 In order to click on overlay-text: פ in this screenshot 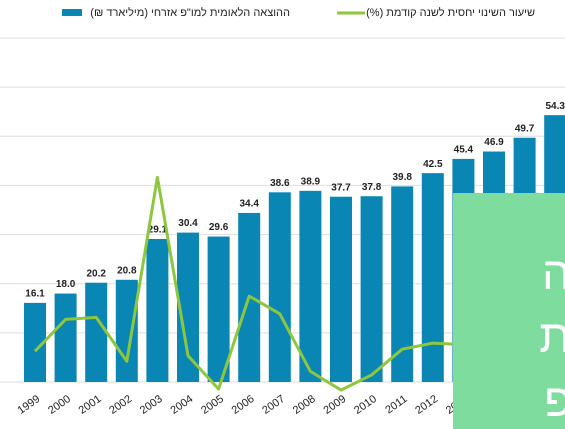, I will do `click(554, 400)`.